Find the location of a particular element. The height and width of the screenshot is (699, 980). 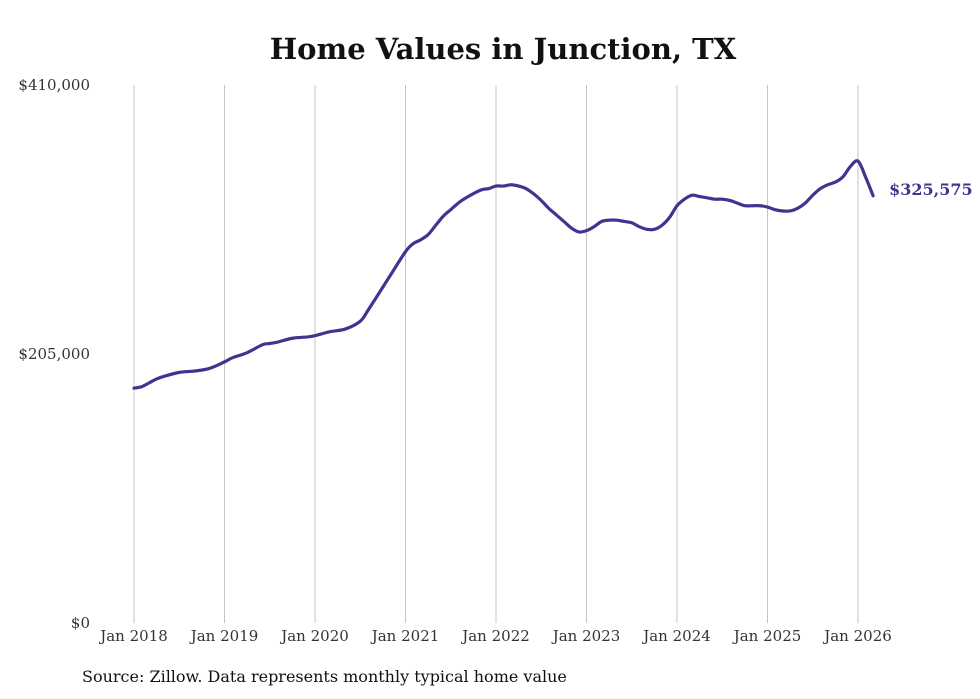

y-tick-label: $205,000 is located at coordinates (54, 354).